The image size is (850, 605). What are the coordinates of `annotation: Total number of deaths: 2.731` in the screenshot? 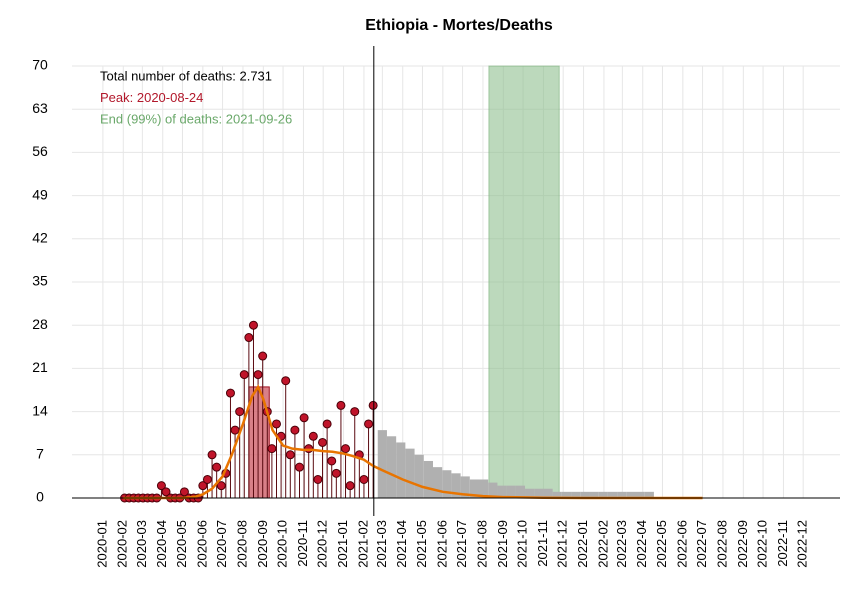 It's located at (186, 75).